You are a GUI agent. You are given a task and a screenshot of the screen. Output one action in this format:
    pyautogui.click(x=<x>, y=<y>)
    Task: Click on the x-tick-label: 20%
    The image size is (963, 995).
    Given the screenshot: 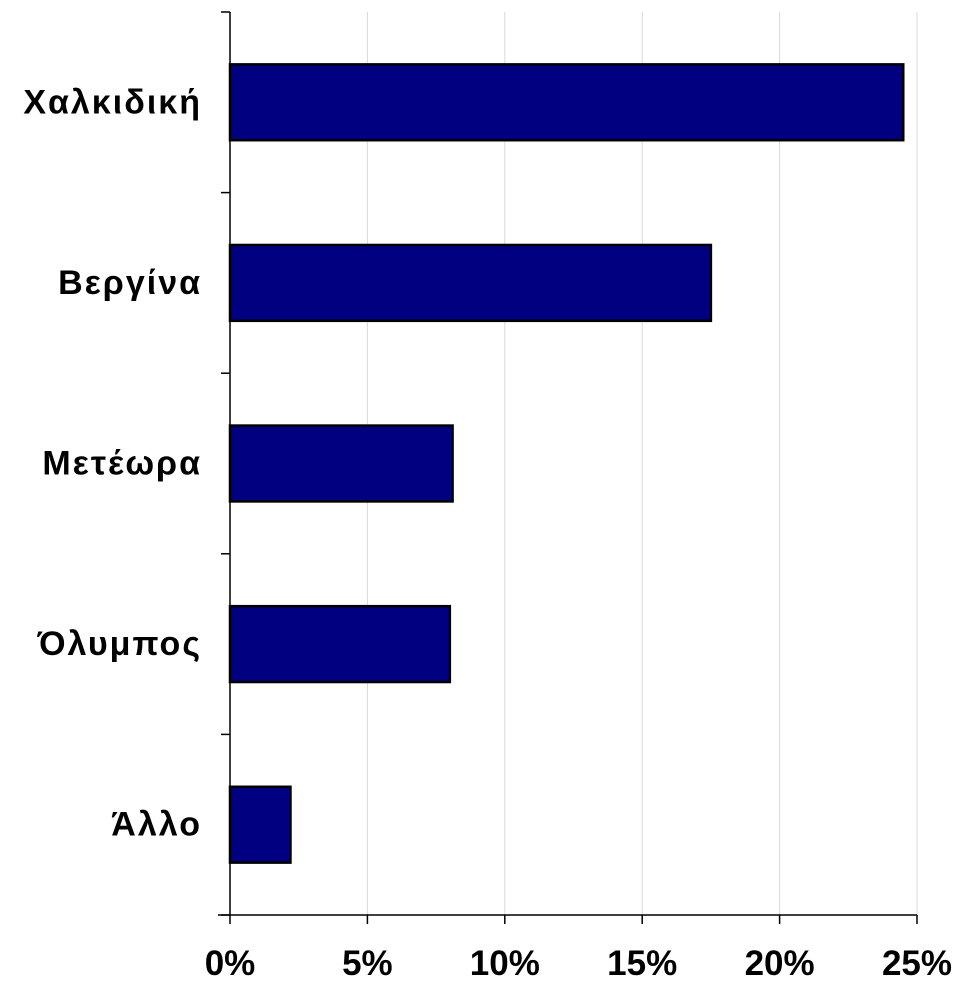 What is the action you would take?
    pyautogui.click(x=780, y=963)
    